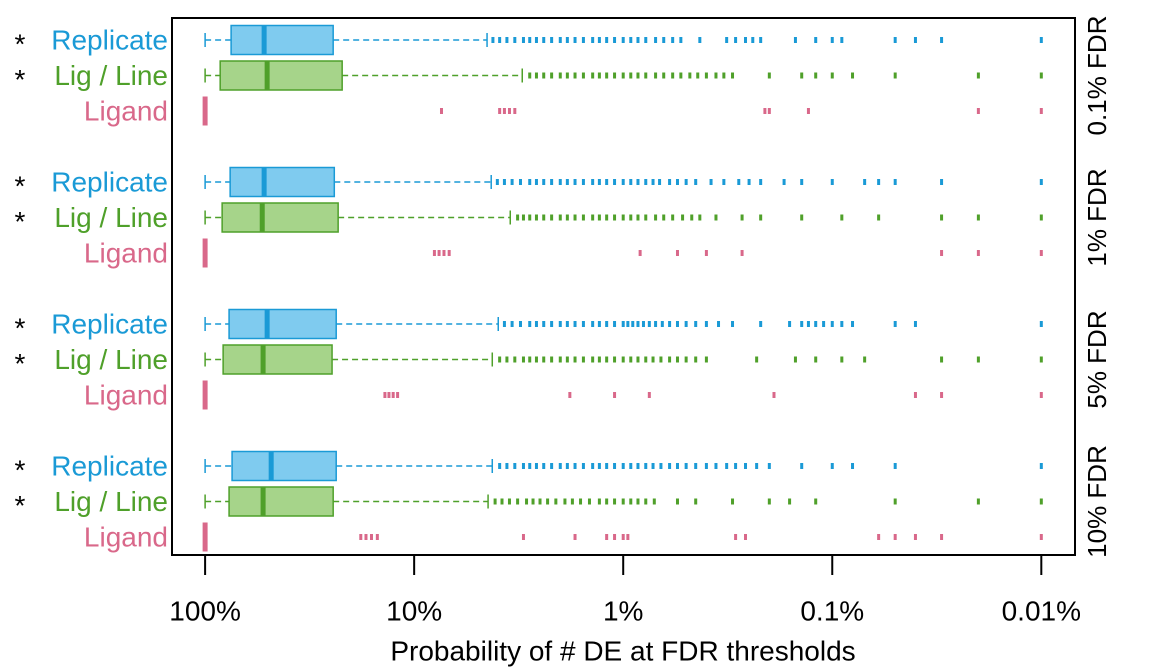 This screenshot has width=1152, height=672. Describe the element at coordinates (1041, 610) in the screenshot. I see `x-tick-label: 0.01%` at that location.